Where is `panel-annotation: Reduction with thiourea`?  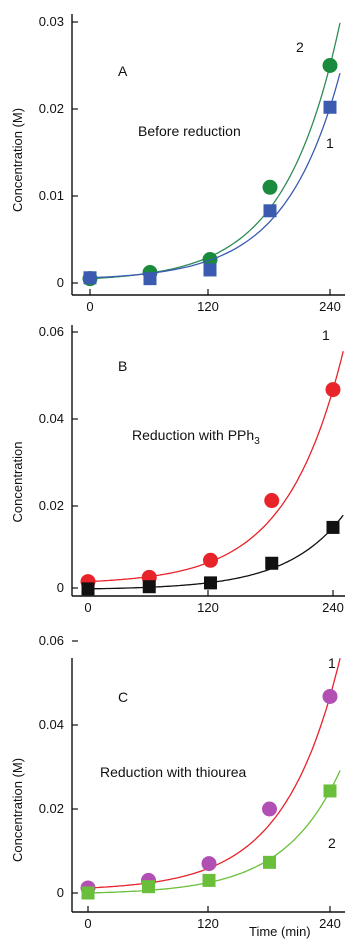
panel-annotation: Reduction with thiourea is located at coordinates (173, 772).